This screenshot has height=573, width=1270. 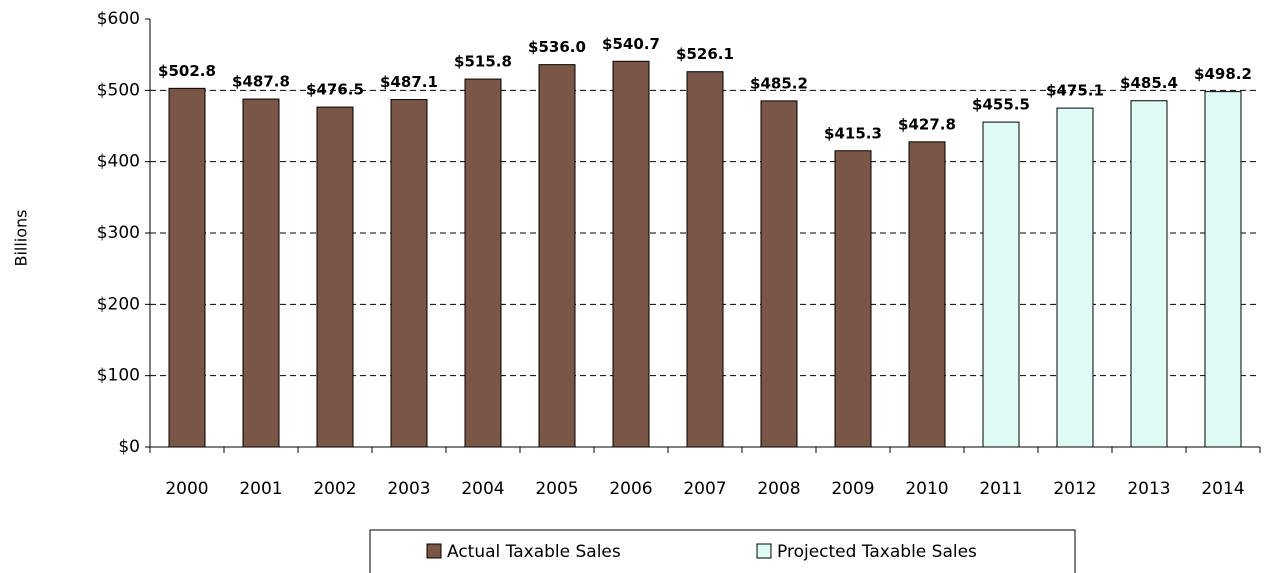 What do you see at coordinates (186, 489) in the screenshot?
I see `x-tick-label: 2000` at bounding box center [186, 489].